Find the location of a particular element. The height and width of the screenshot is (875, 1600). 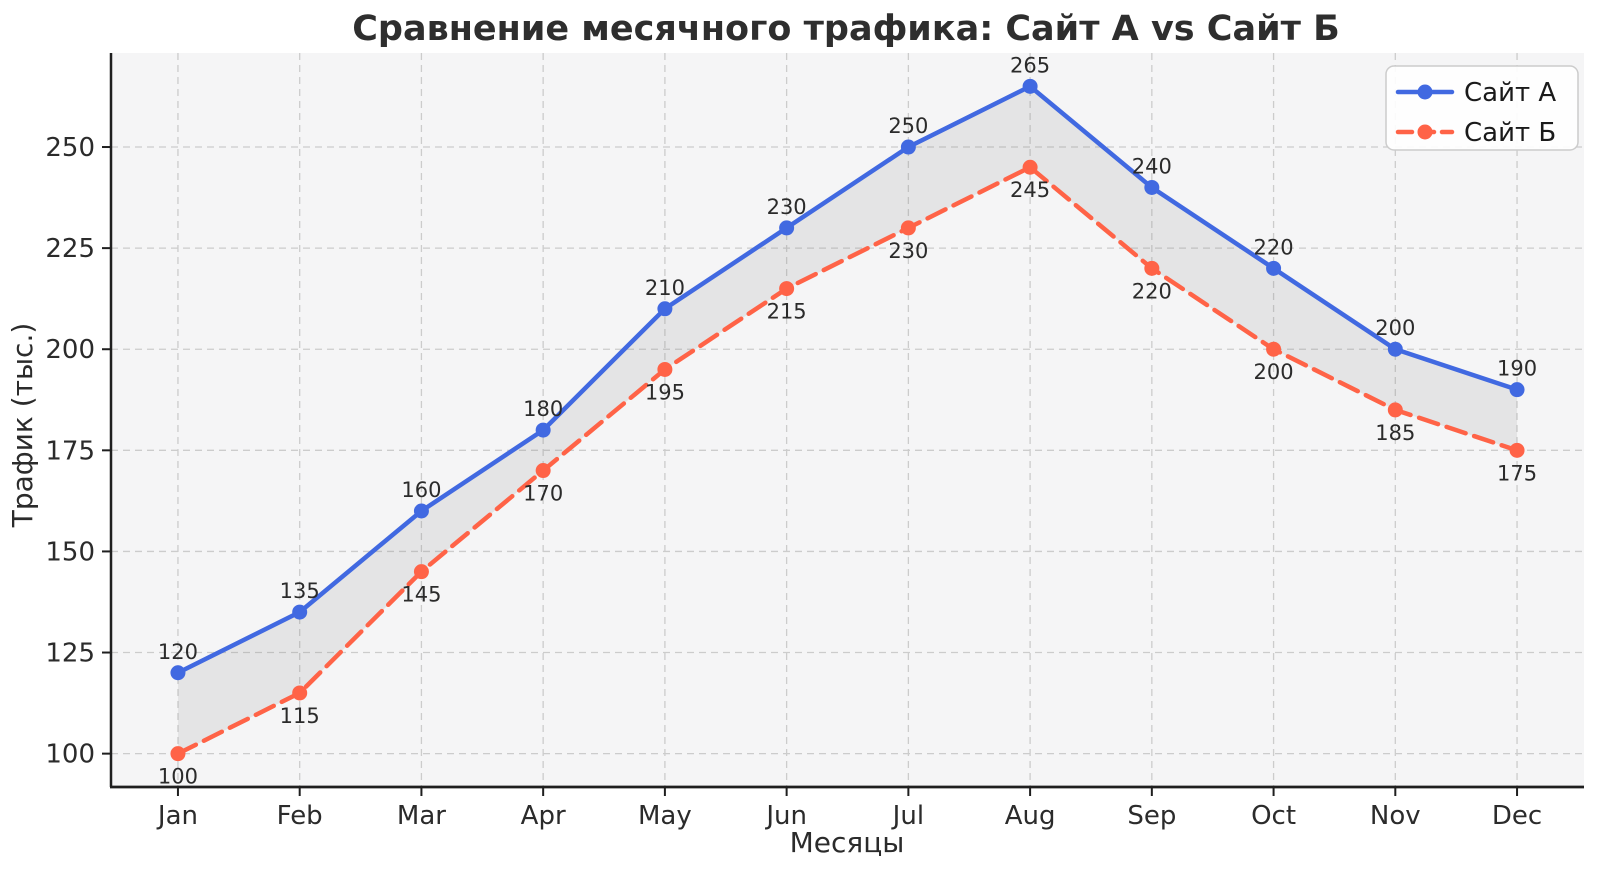

y-tick-label: 125 is located at coordinates (70, 654).